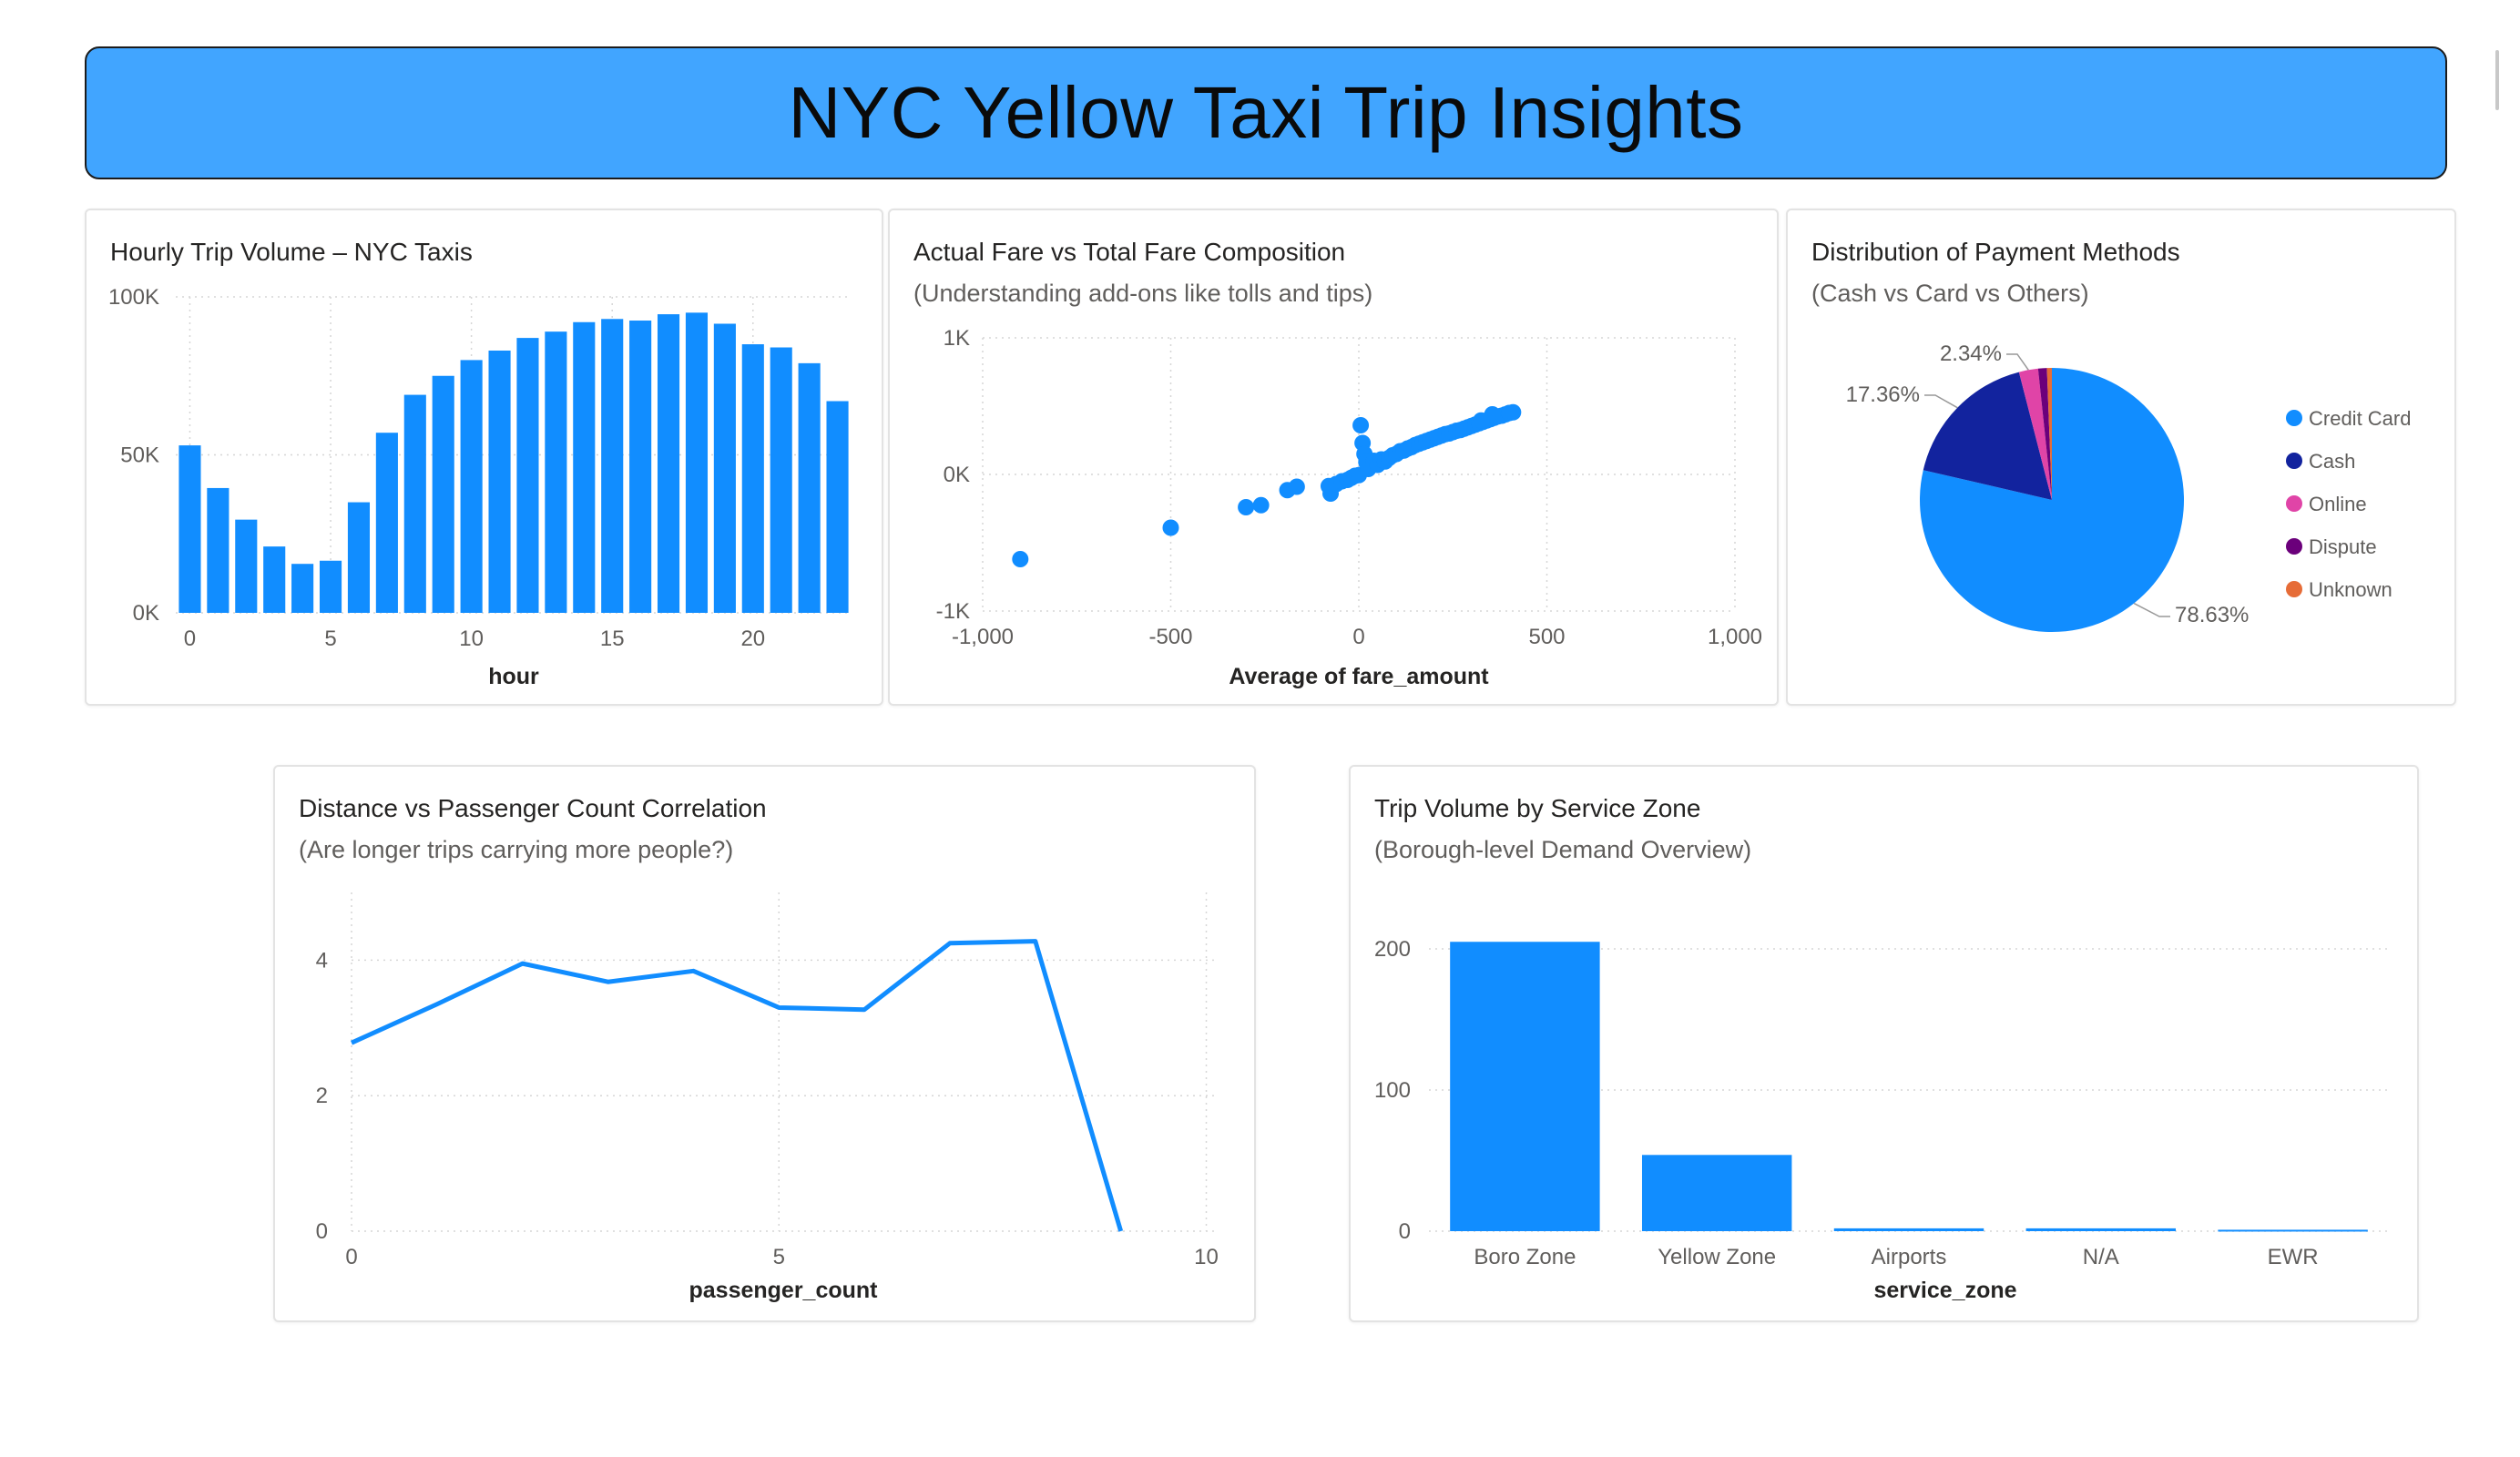  Describe the element at coordinates (957, 339) in the screenshot. I see `y-tick-label: 1K` at that location.